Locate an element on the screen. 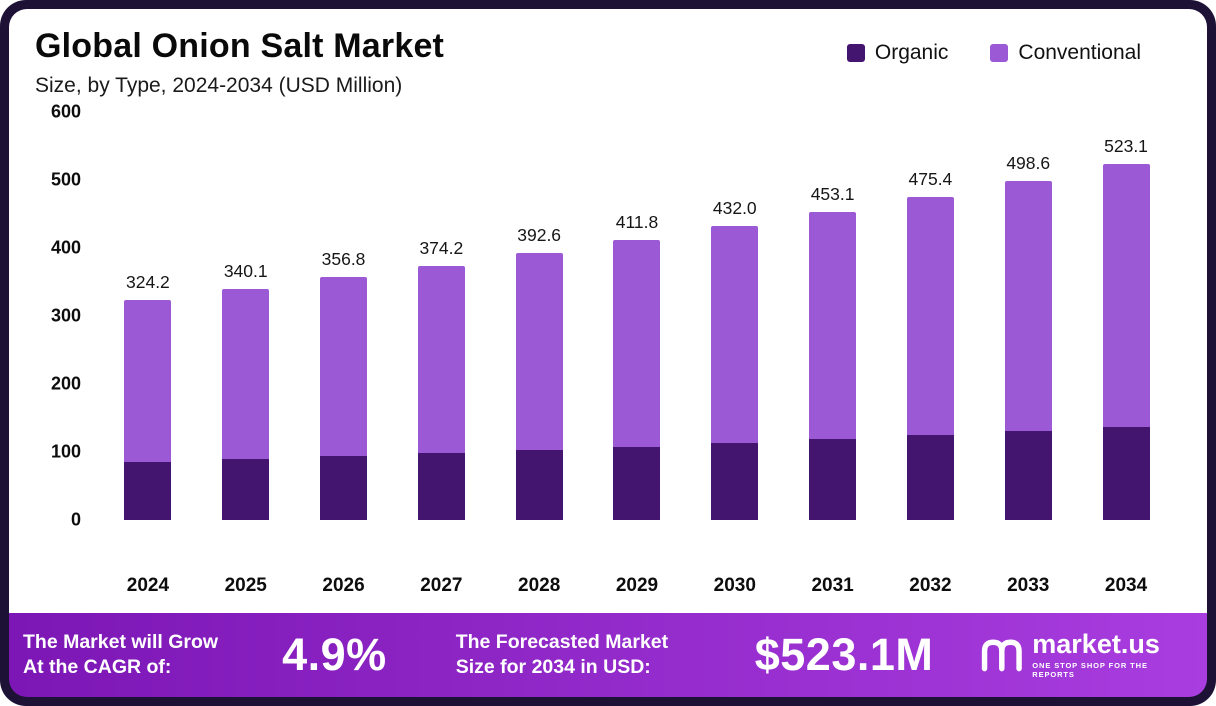  y-tick-label: 600 is located at coordinates (65, 111).